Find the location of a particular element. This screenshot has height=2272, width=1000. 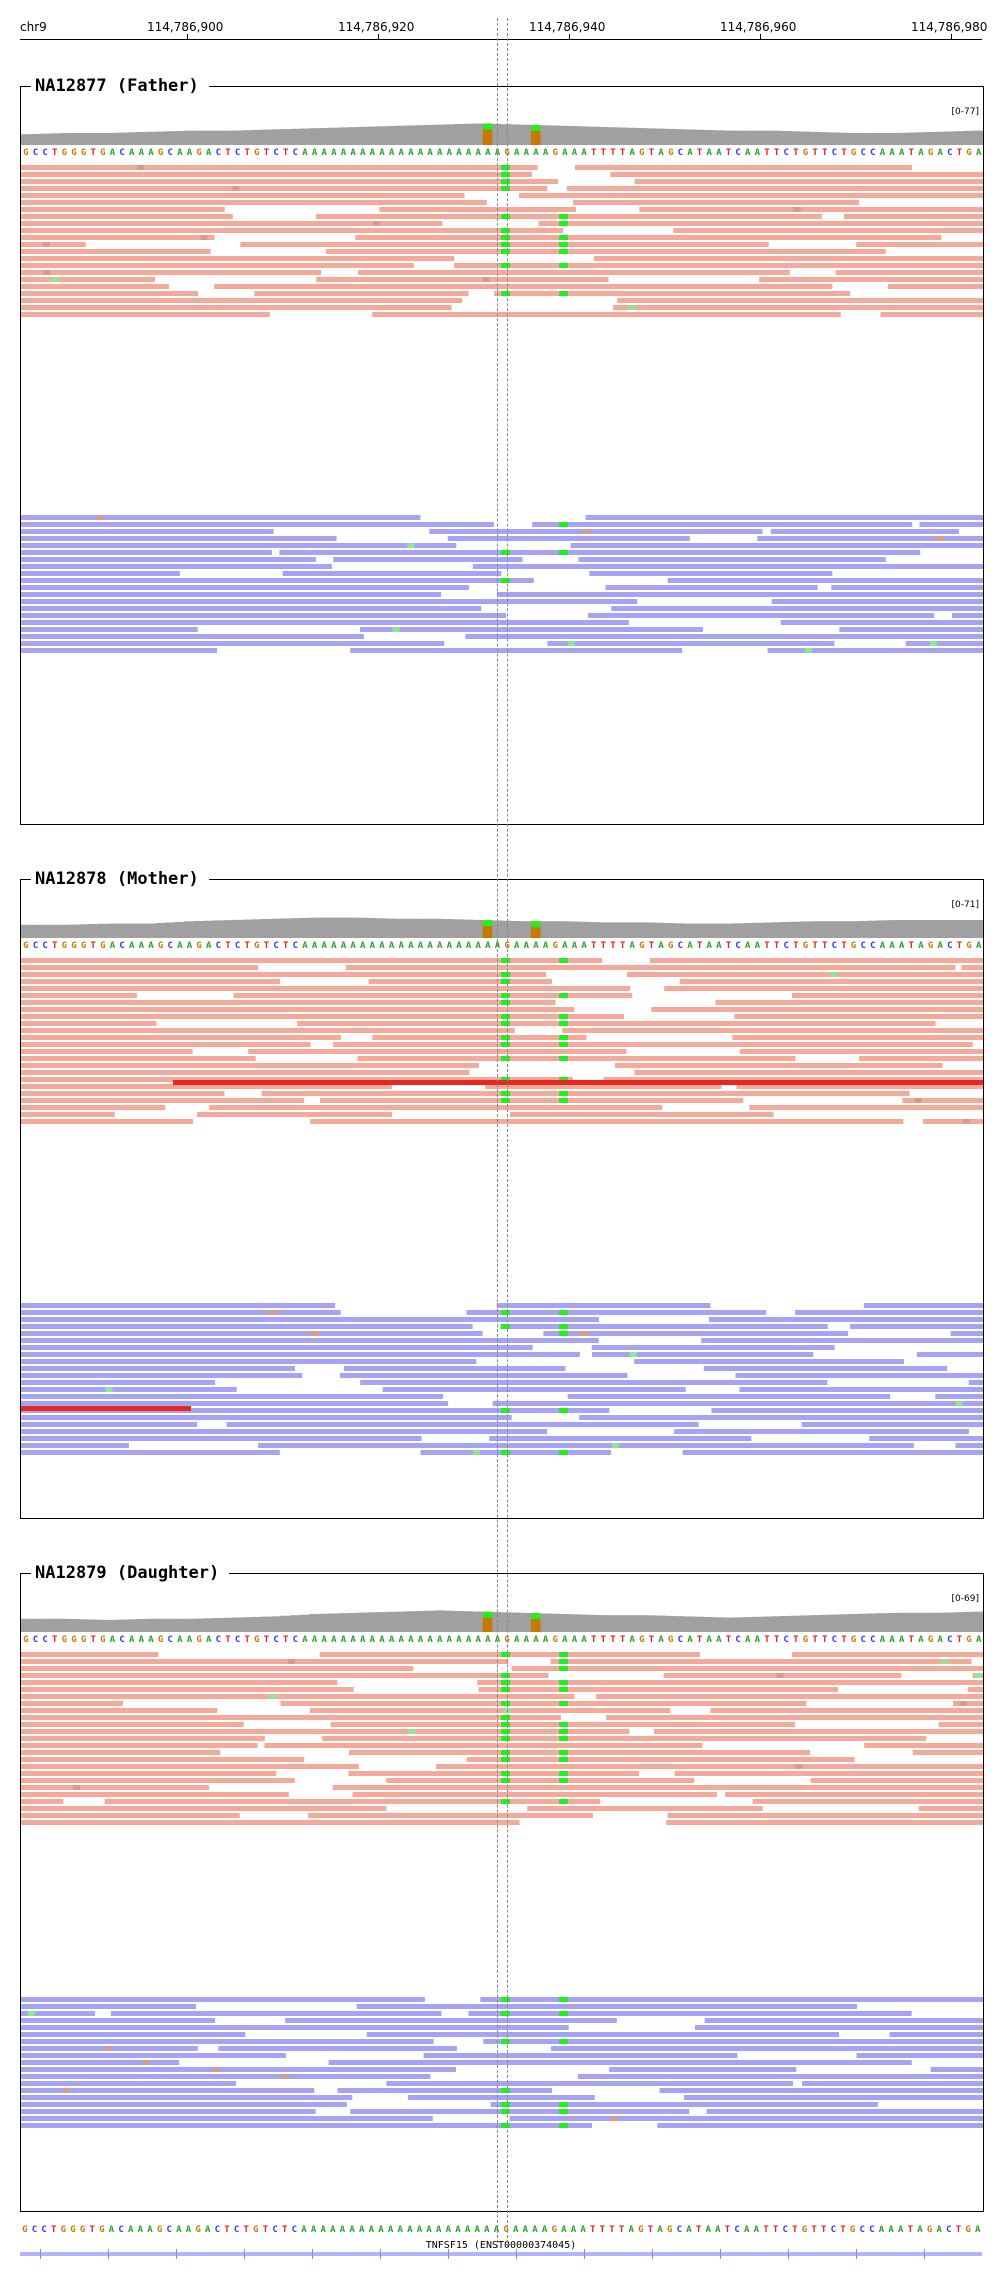

ruler-tick-label: 114,786,980 is located at coordinates (949, 27).